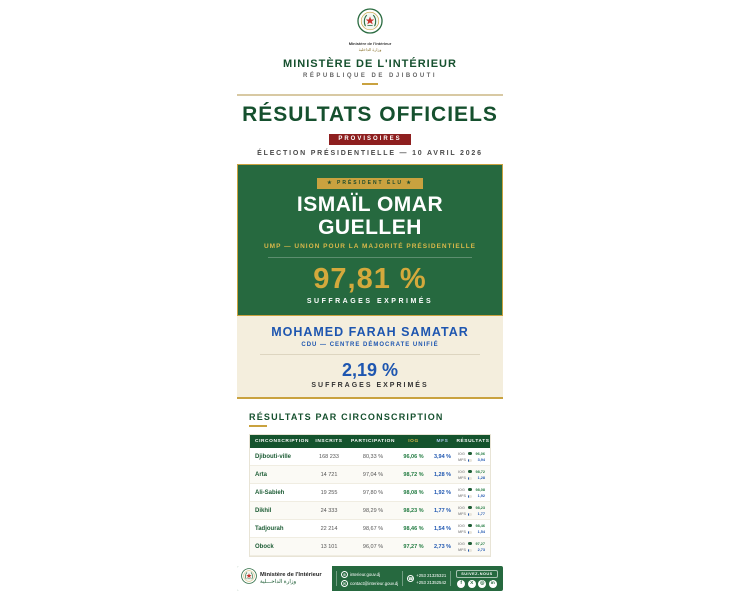 This screenshot has width=740, height=591. I want to click on col-header-mfs: MFS, so click(442, 441).